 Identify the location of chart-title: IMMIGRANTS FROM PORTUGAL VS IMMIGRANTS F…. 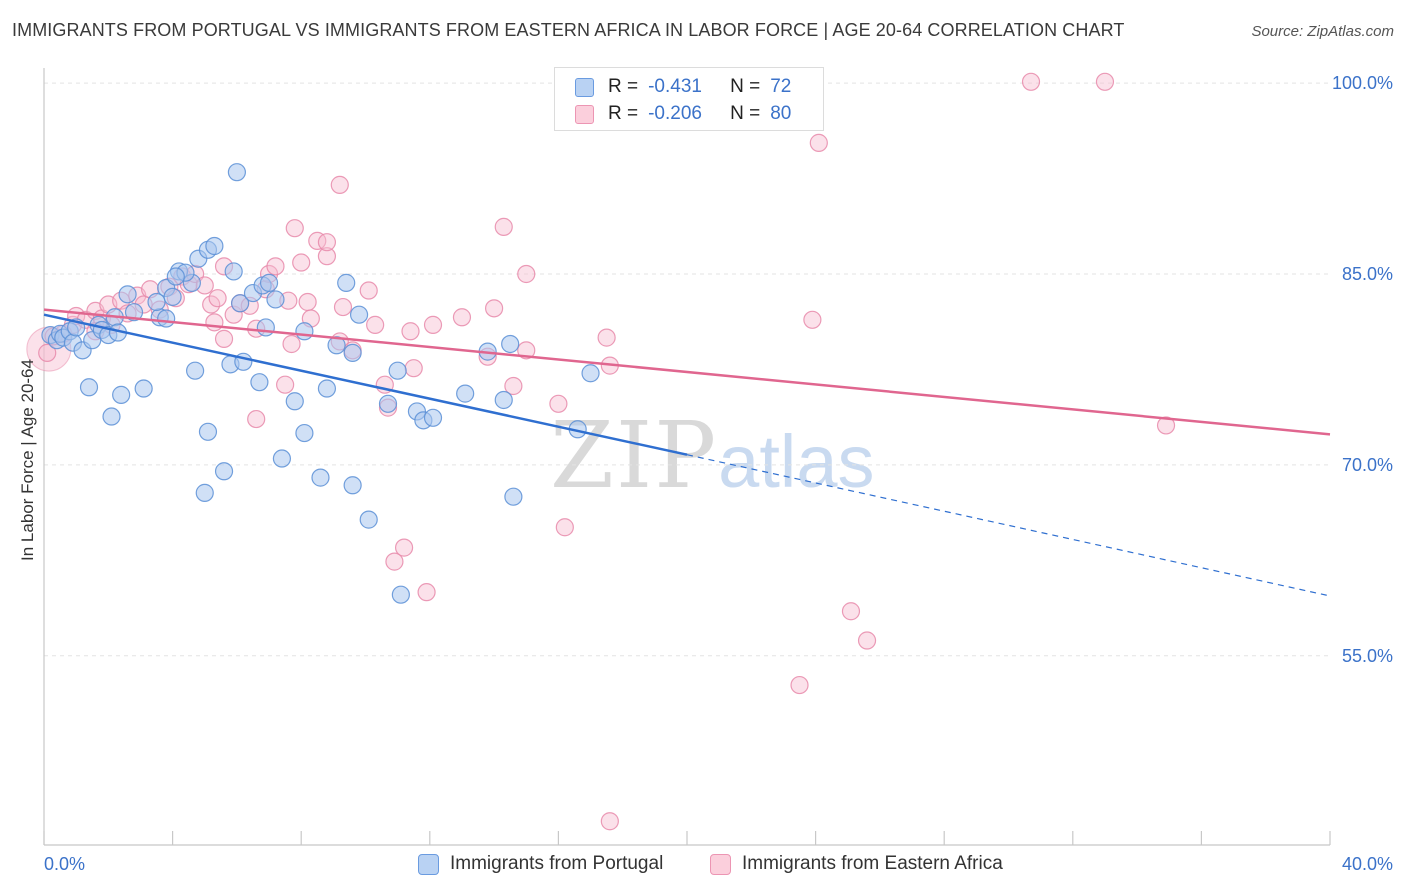
(568, 30).